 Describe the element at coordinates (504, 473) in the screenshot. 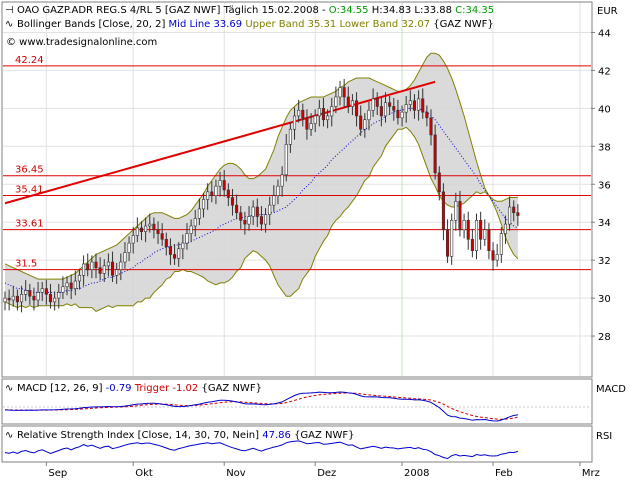

I see `x-tick-label: Feb` at that location.